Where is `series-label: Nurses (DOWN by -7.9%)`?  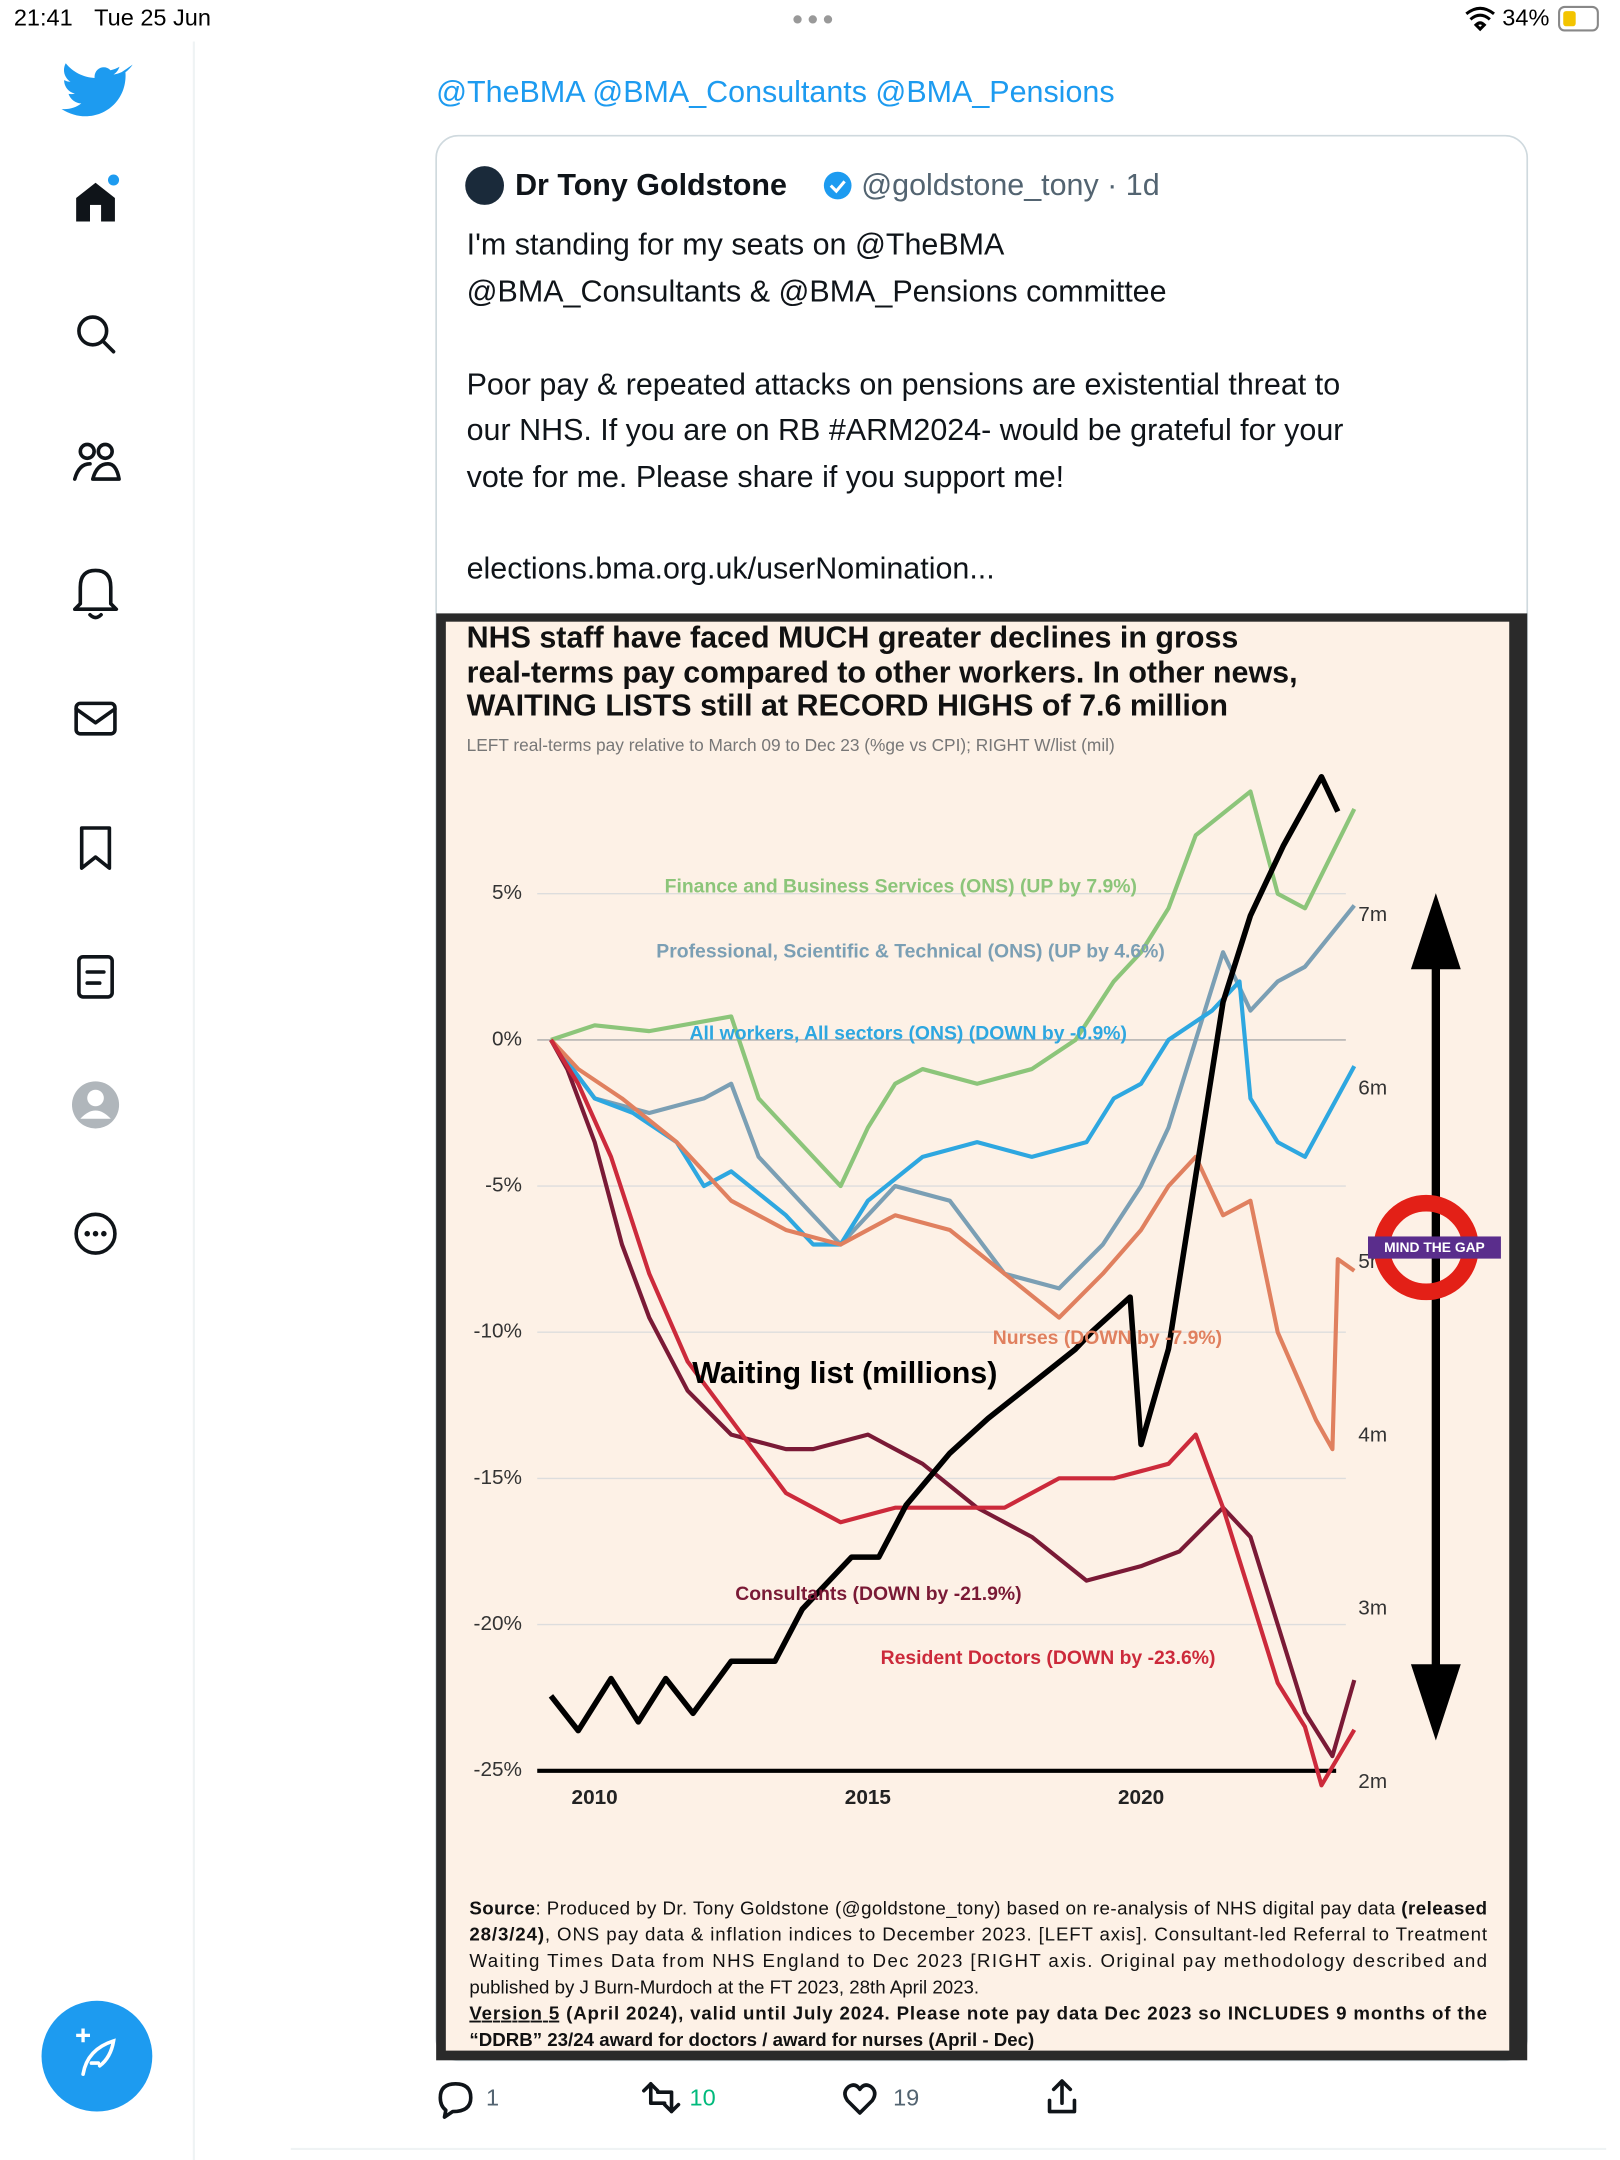 series-label: Nurses (DOWN by -7.9%) is located at coordinates (1107, 1338).